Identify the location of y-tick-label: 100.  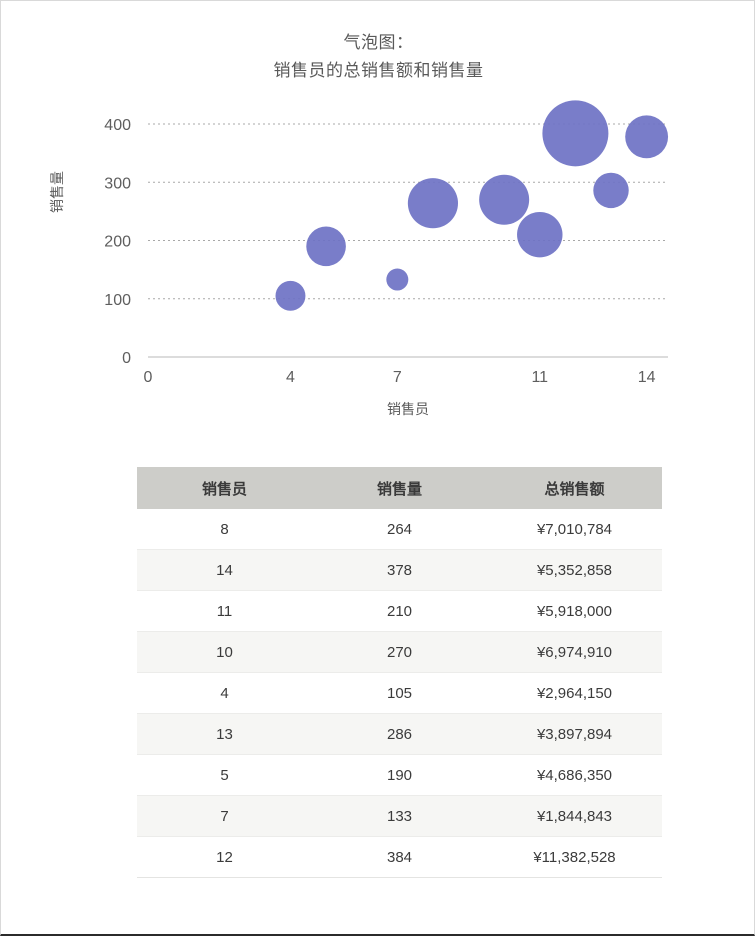
(117, 300).